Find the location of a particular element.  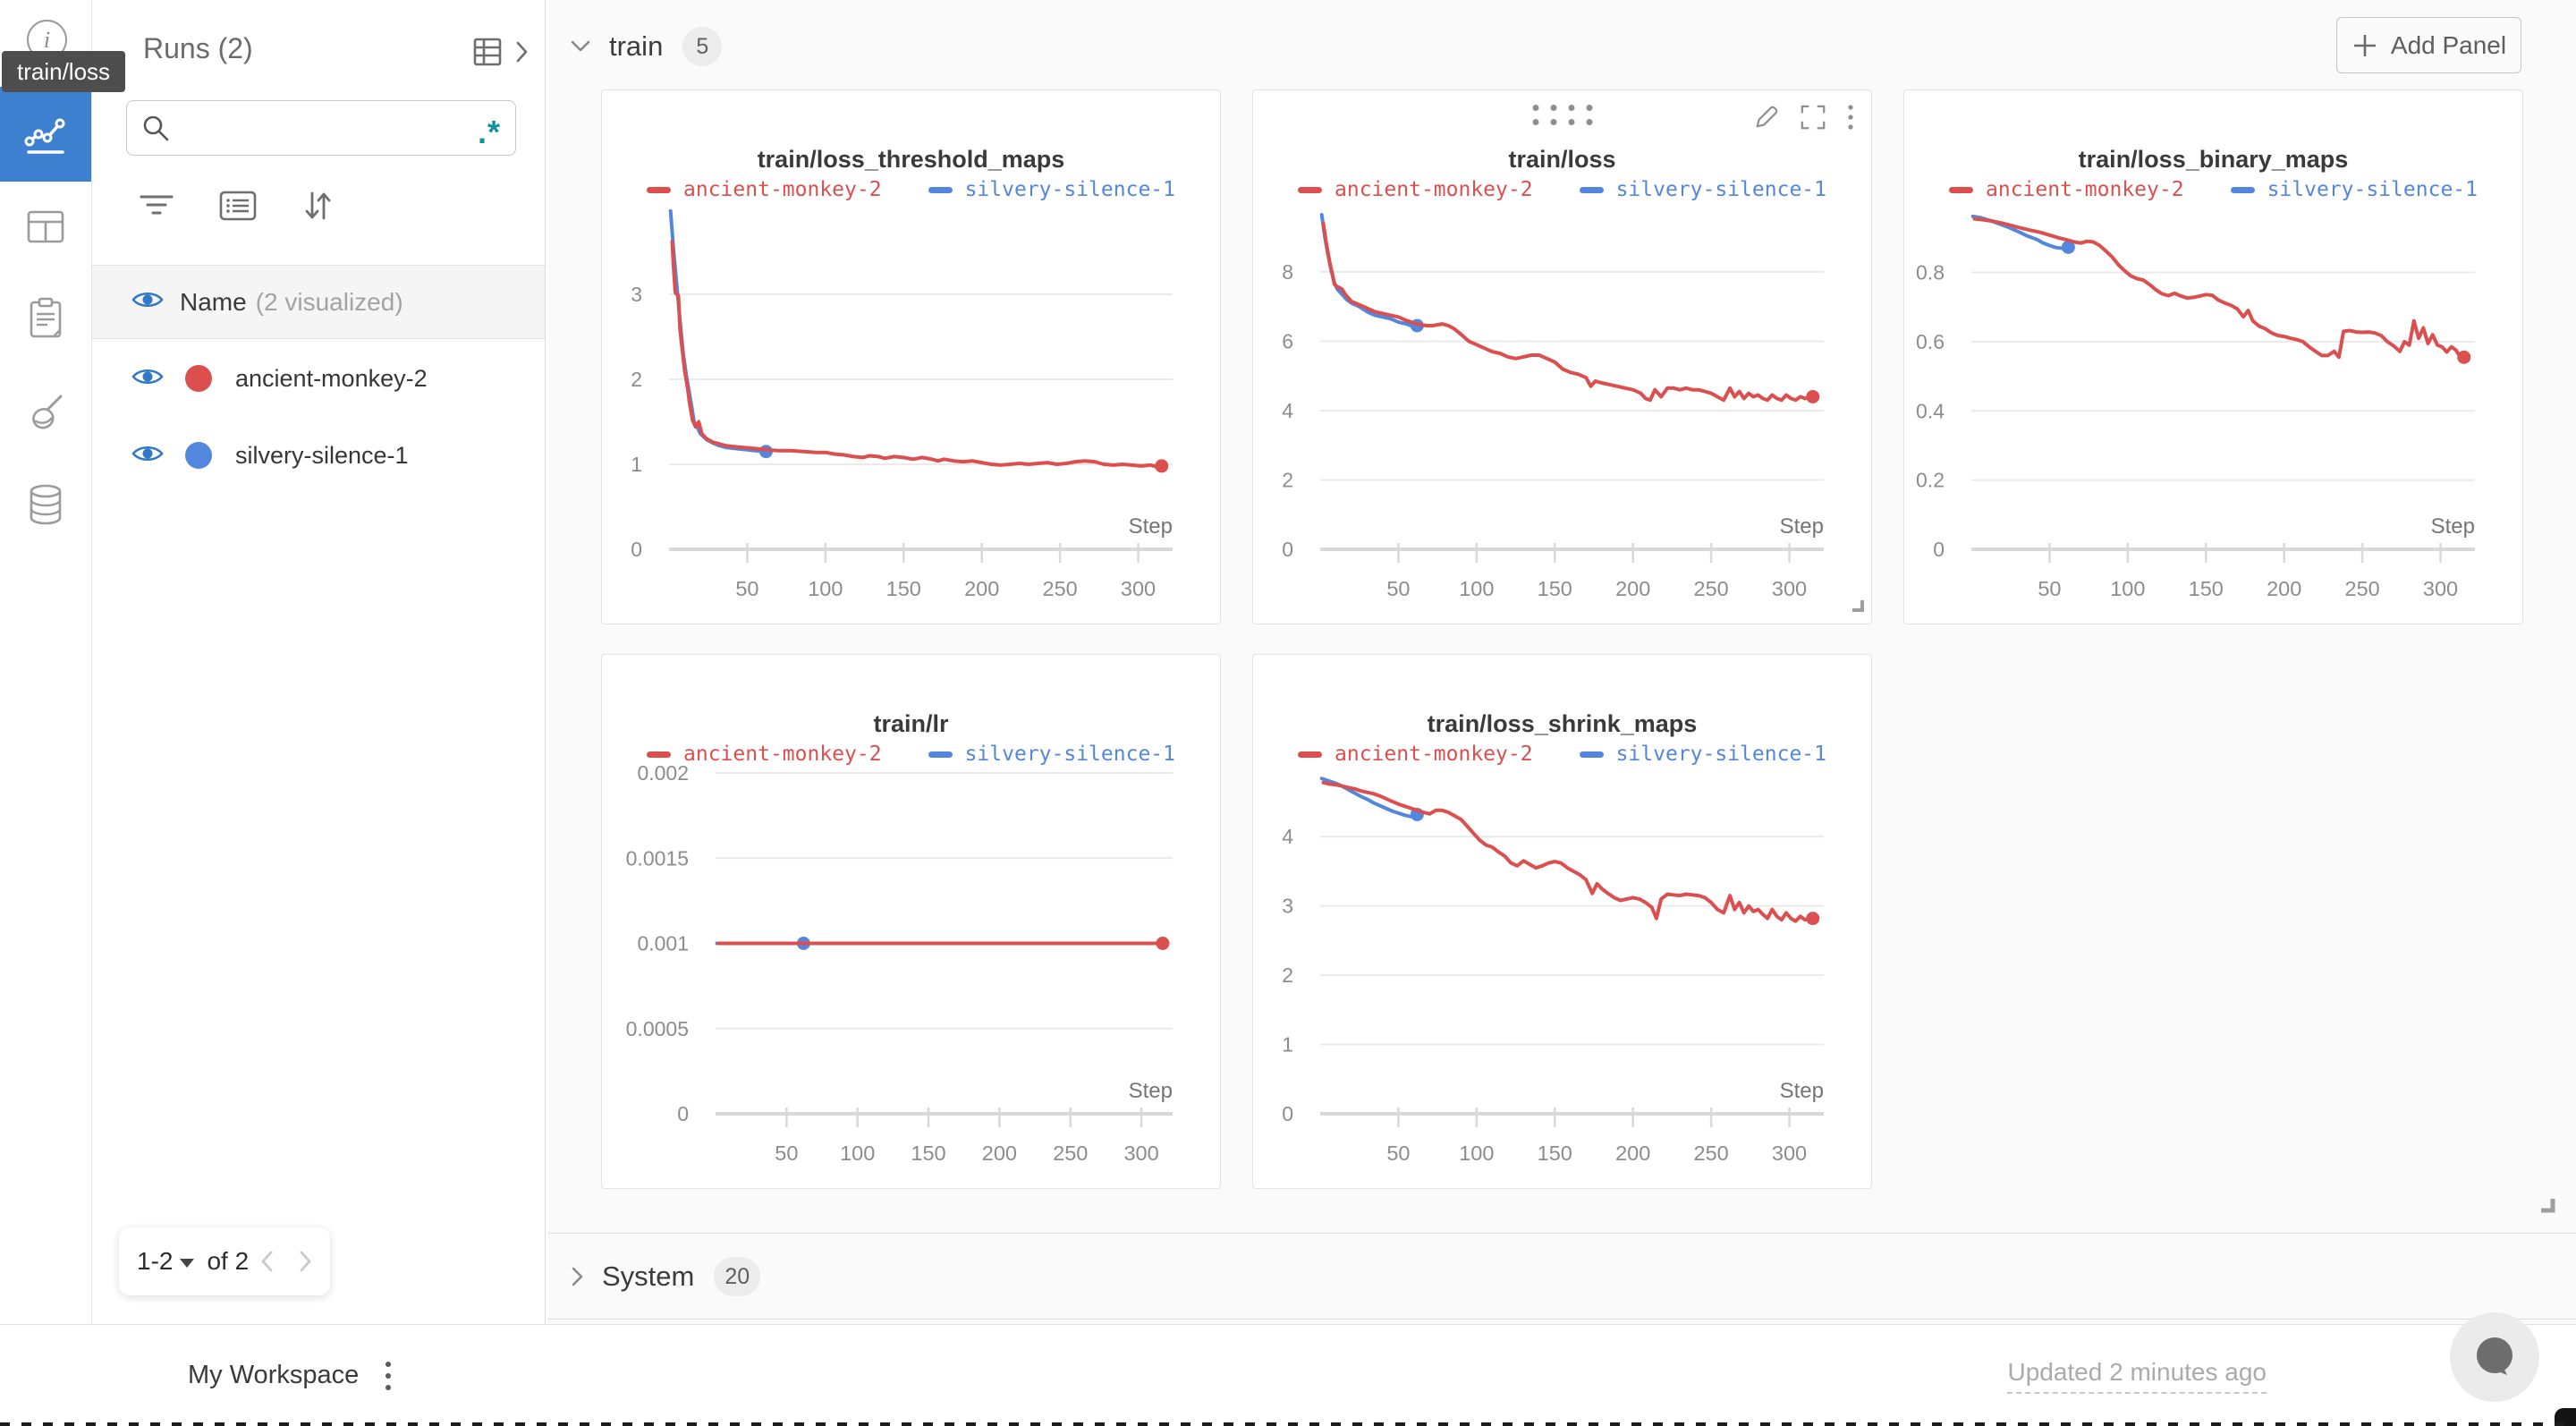

filter-icon is located at coordinates (156, 208).